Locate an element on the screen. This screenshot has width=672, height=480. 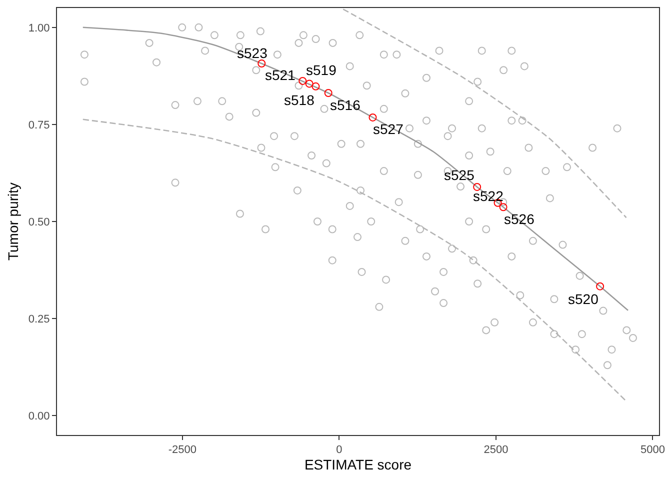
y-tick-label: 1.00 is located at coordinates (39, 28).